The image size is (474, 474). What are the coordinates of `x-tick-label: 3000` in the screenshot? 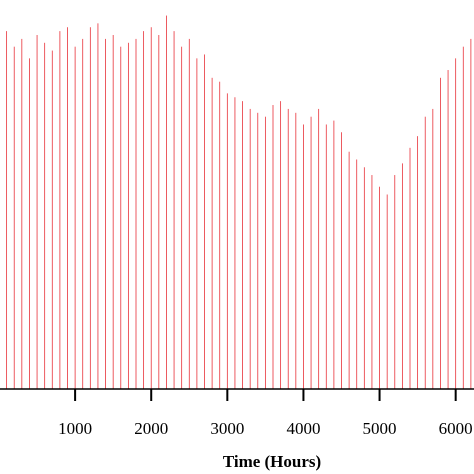 It's located at (227, 428).